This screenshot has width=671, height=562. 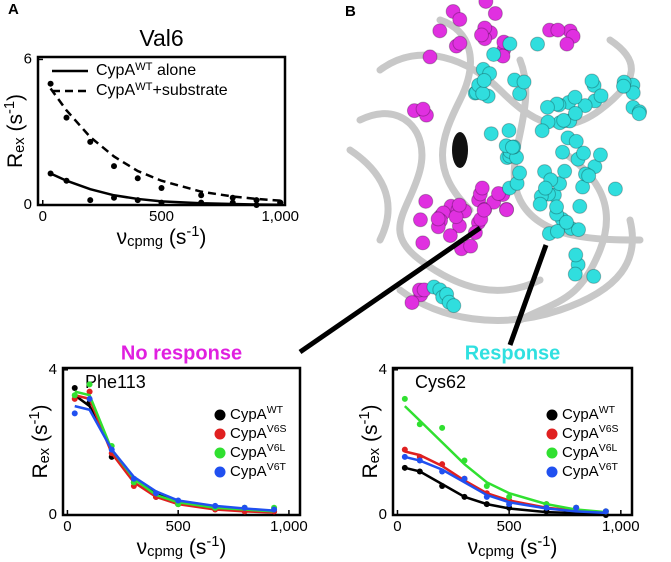 What do you see at coordinates (161, 38) in the screenshot?
I see `chart-title: Val6` at bounding box center [161, 38].